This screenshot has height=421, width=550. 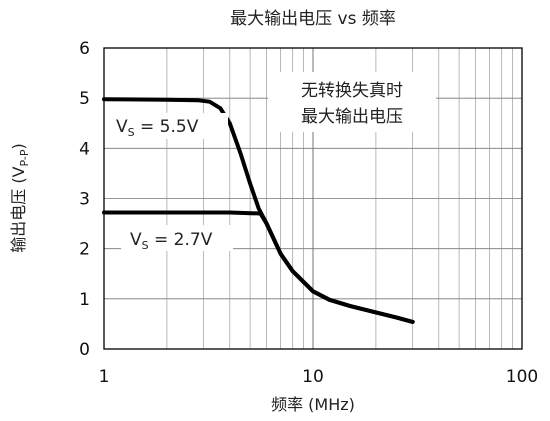 I want to click on y-tick-label: 3, so click(x=84, y=200).